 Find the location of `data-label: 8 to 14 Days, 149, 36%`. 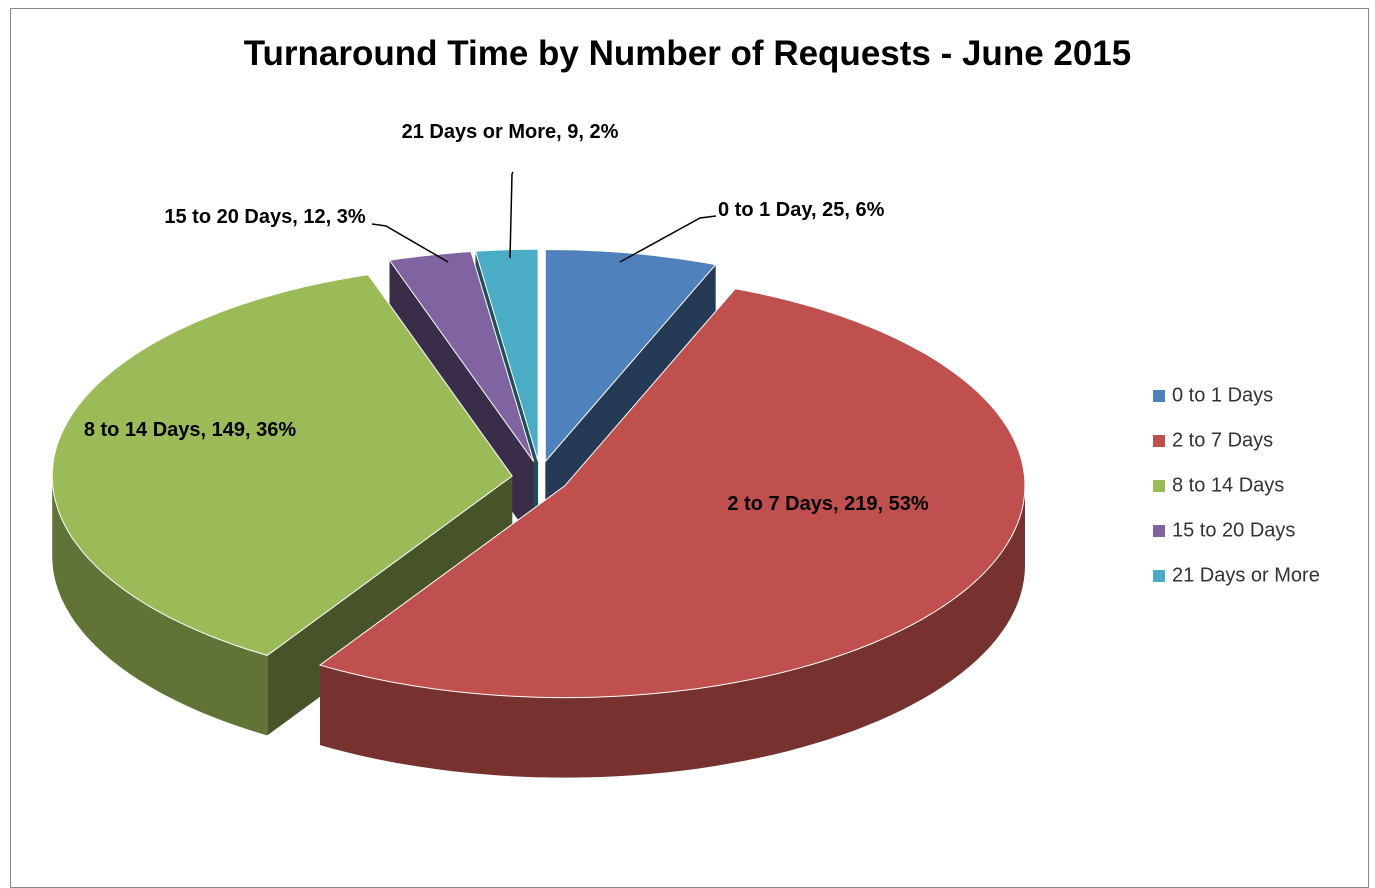

data-label: 8 to 14 Days, 149, 36% is located at coordinates (190, 430).